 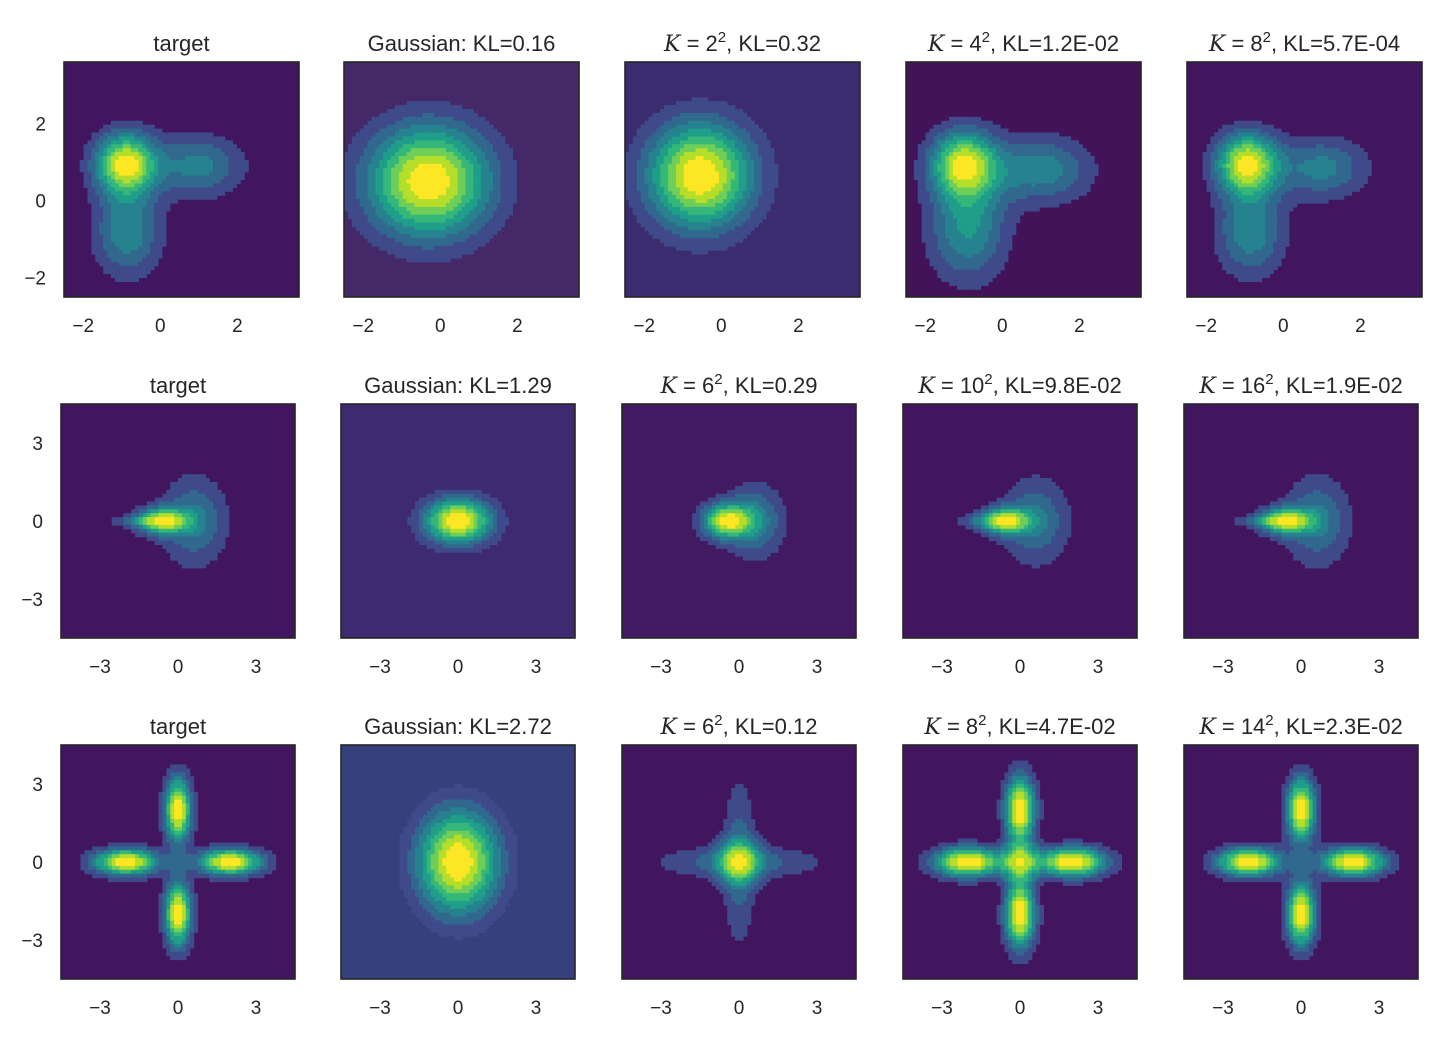 What do you see at coordinates (742, 43) in the screenshot?
I see `subplot-title: K = 22, KL=0.32` at bounding box center [742, 43].